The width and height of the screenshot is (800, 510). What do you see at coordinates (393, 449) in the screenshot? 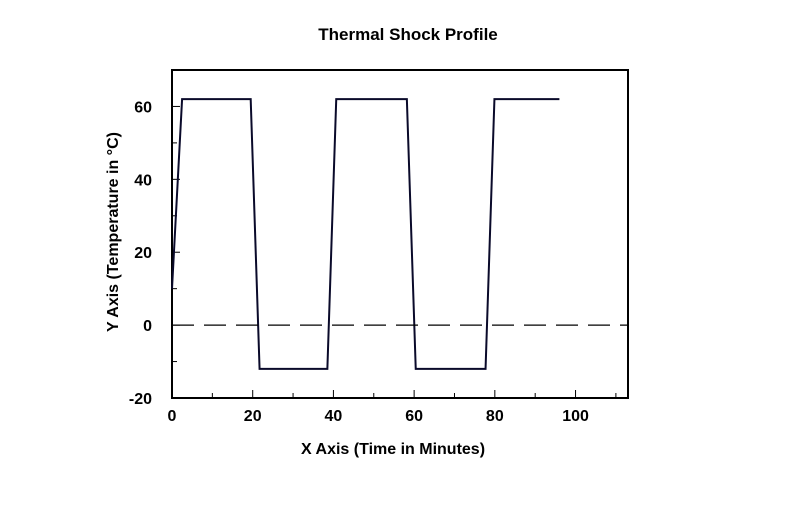
I see `x-axis-label: X Axis (Time in Minutes)` at bounding box center [393, 449].